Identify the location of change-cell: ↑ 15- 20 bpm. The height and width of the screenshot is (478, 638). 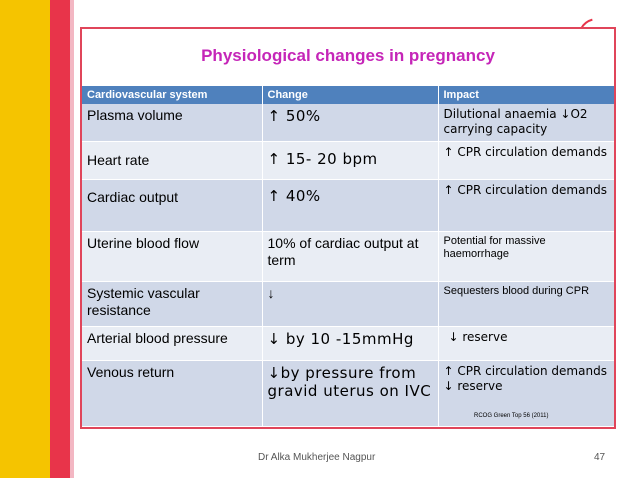
(350, 160).